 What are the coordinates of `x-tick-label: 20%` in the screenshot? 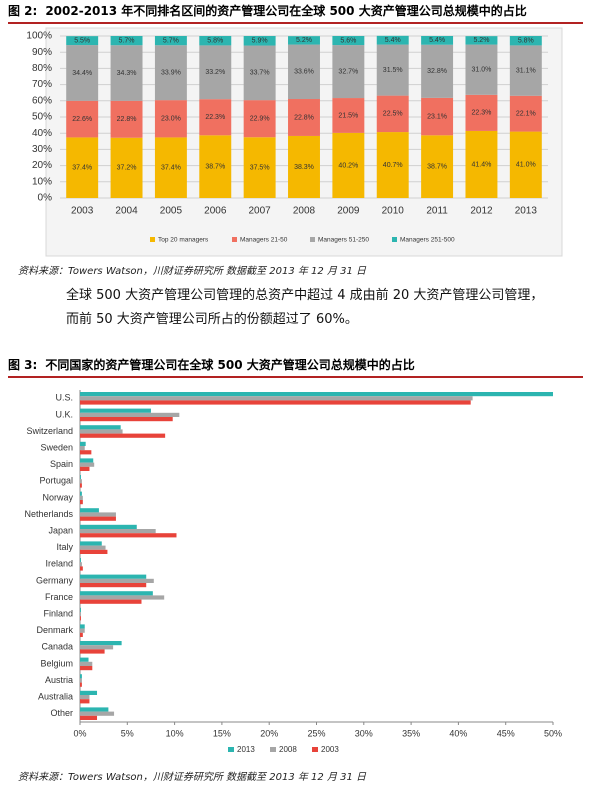 It's located at (269, 733).